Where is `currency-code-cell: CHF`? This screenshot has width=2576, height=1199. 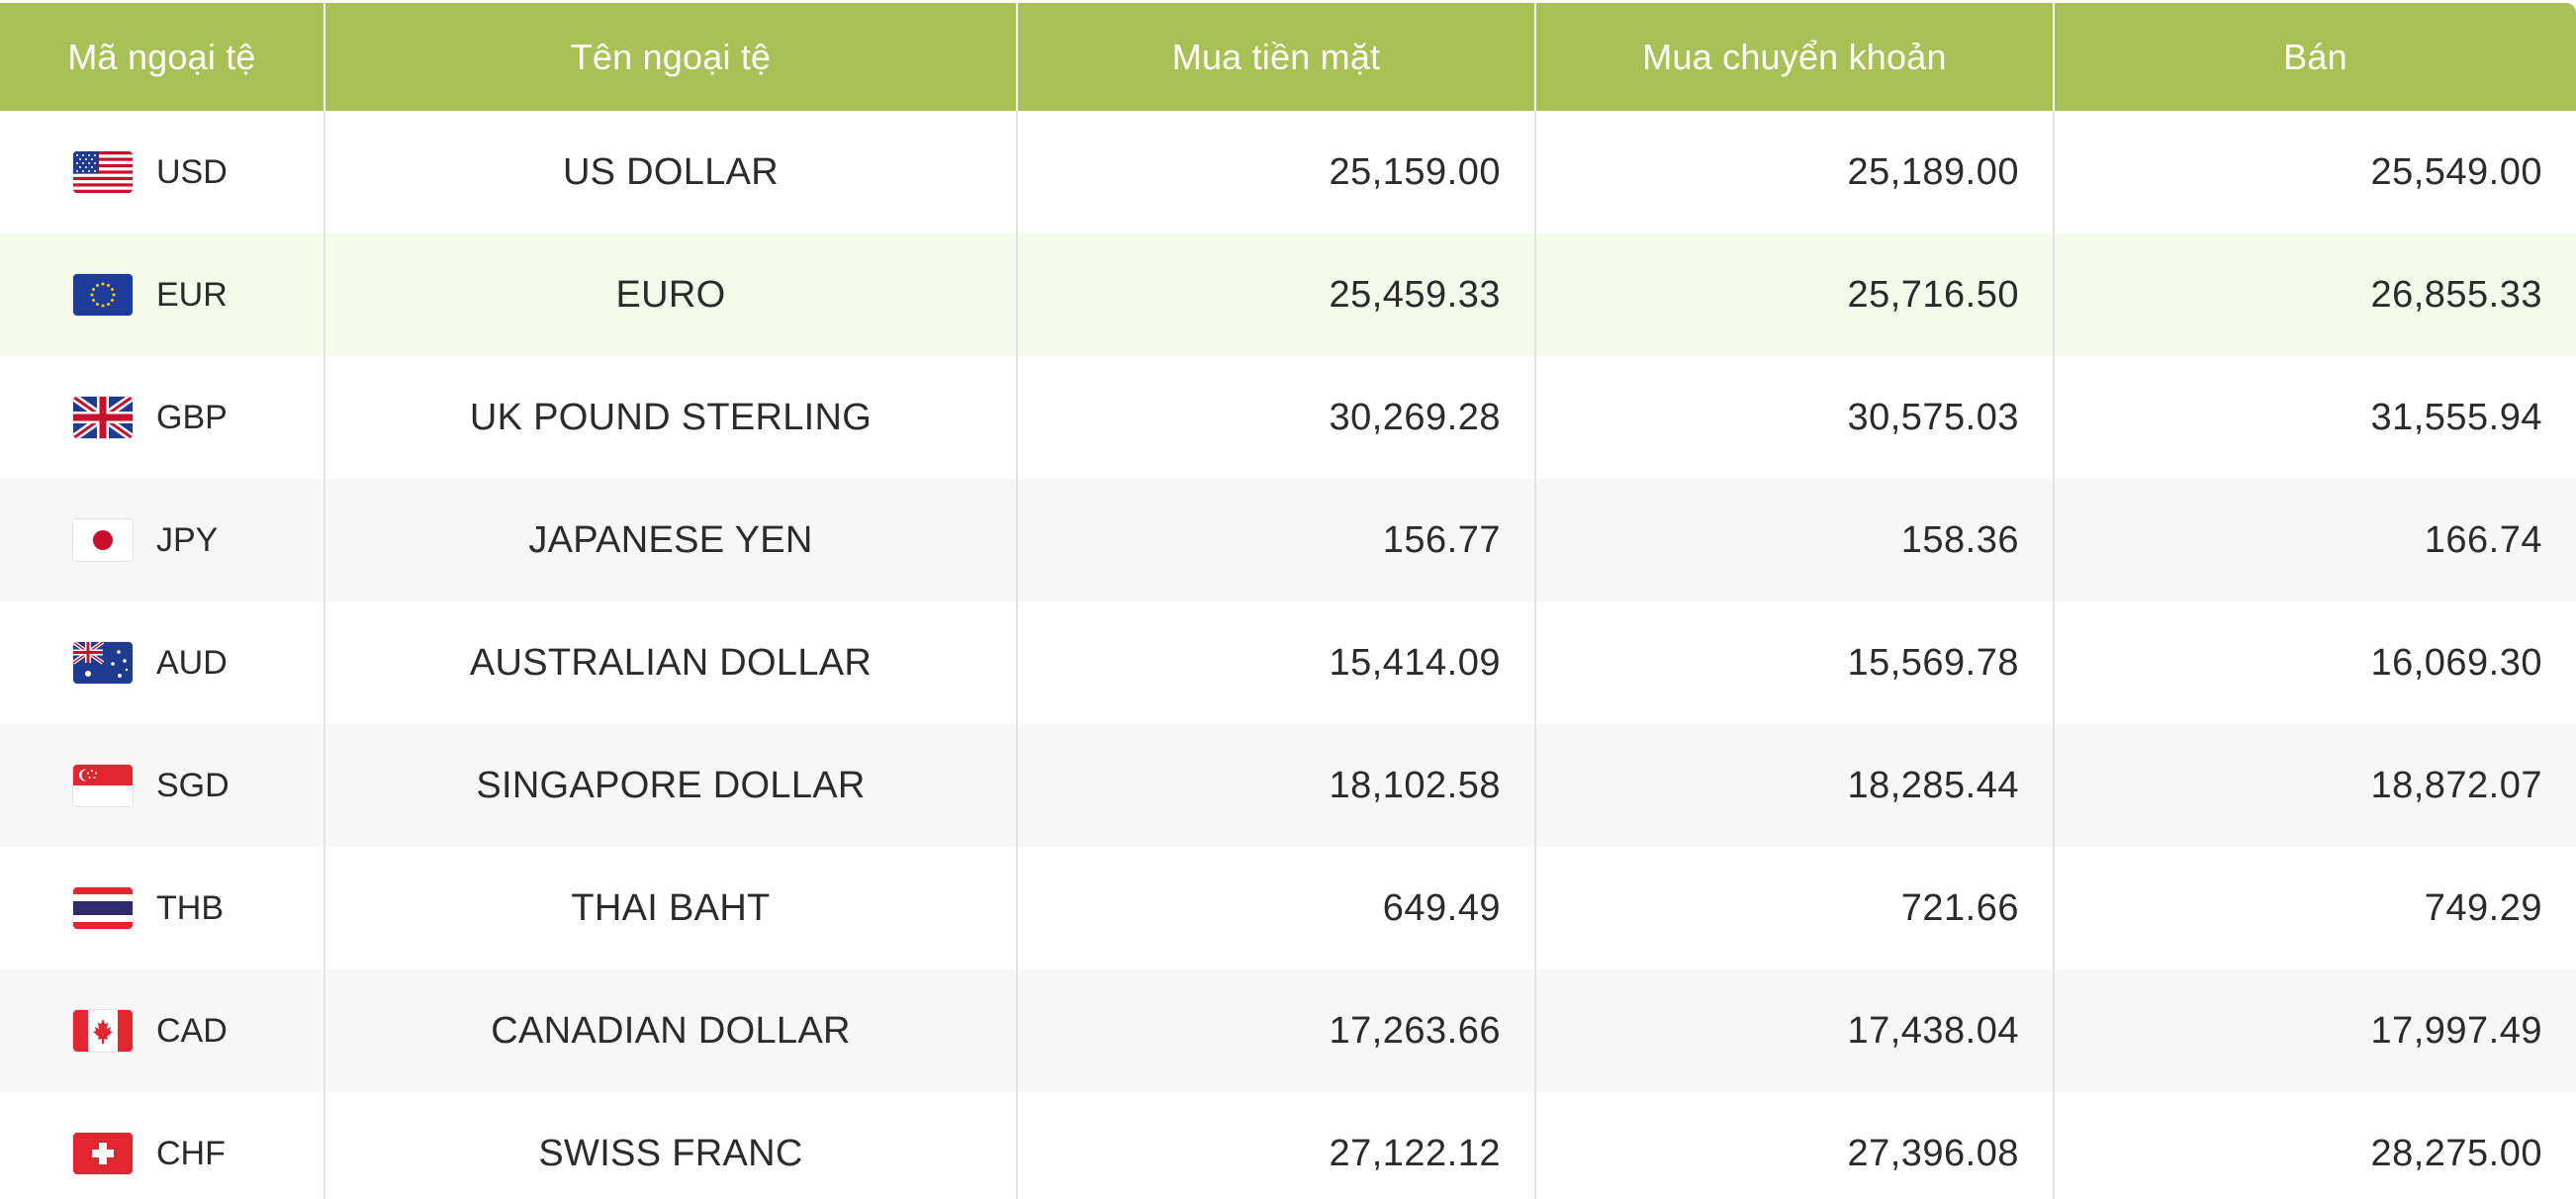 currency-code-cell: CHF is located at coordinates (162, 1145).